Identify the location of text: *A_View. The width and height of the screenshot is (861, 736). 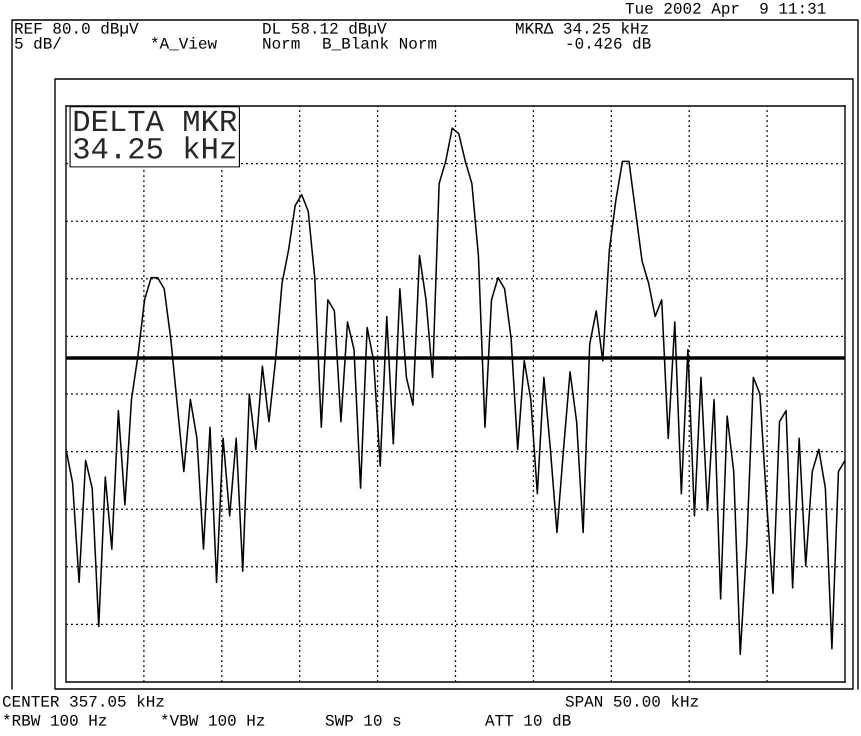
(184, 43).